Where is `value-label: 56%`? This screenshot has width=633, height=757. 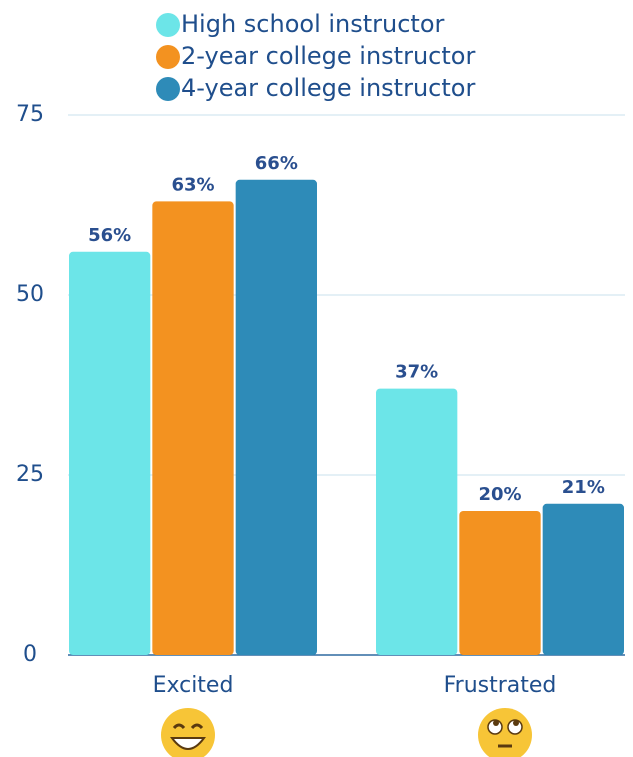
value-label: 56% is located at coordinates (109, 235).